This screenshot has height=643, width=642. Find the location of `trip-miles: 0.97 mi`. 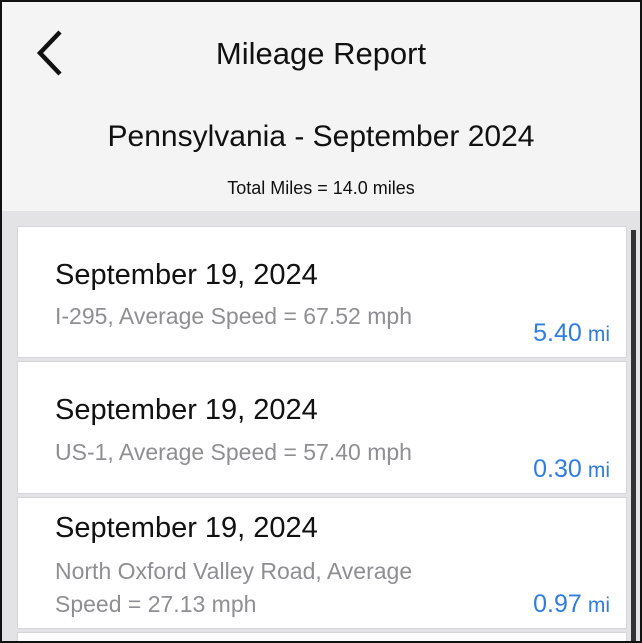

trip-miles: 0.97 mi is located at coordinates (571, 604).